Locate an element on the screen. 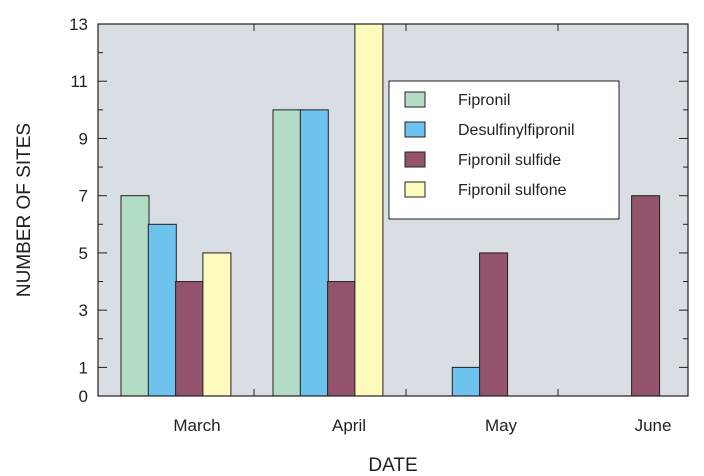 The image size is (704, 476). legend-label-fipronil: Fipronil is located at coordinates (484, 100).